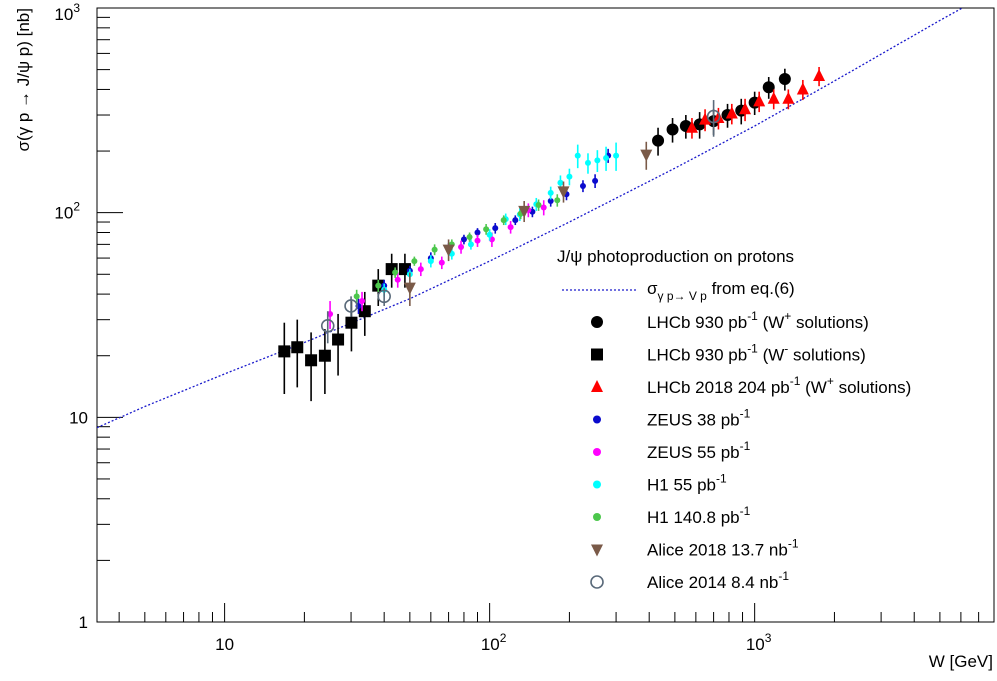  I want to click on legend-title: J/ψ photoproduction on protons, so click(675, 256).